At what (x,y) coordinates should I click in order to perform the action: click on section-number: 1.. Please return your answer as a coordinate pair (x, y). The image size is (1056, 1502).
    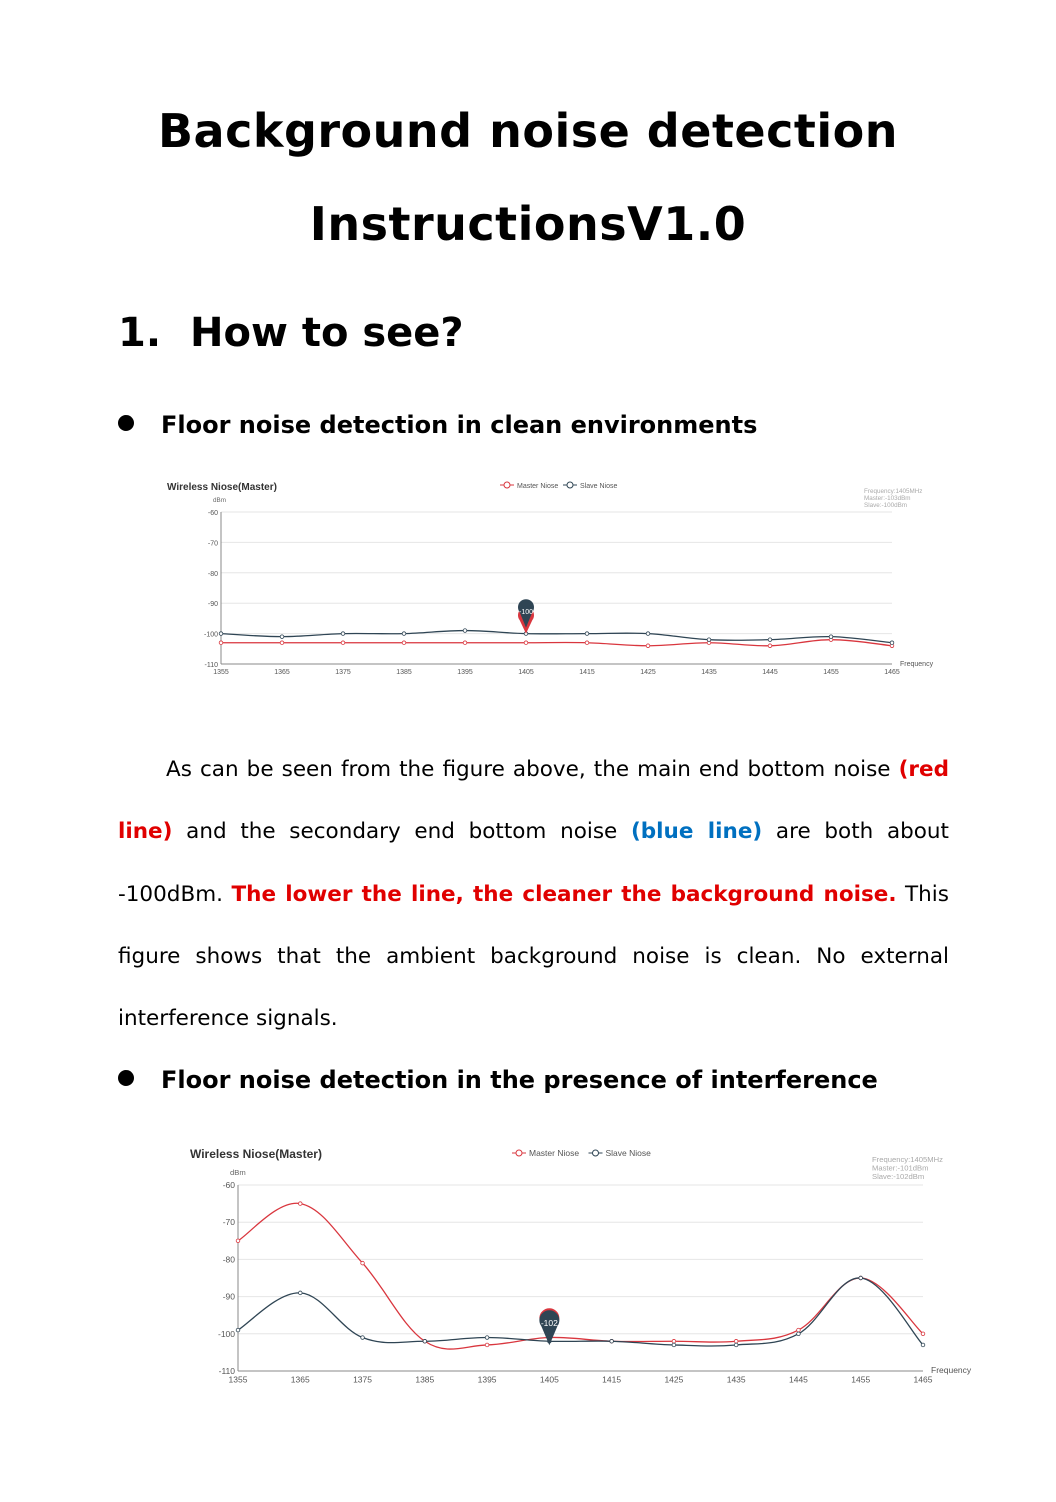
    Looking at the image, I should click on (140, 333).